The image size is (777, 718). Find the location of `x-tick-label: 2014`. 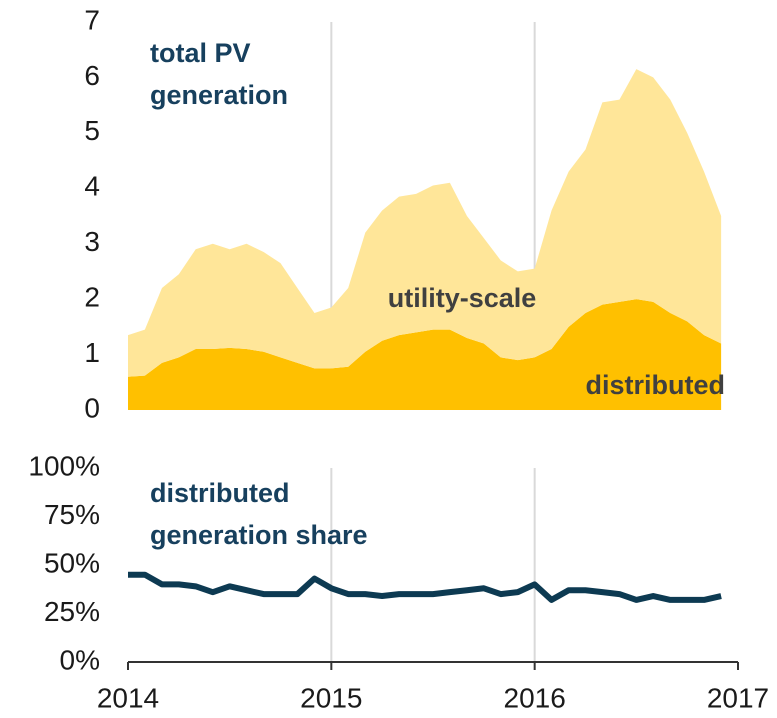

x-tick-label: 2014 is located at coordinates (128, 697).